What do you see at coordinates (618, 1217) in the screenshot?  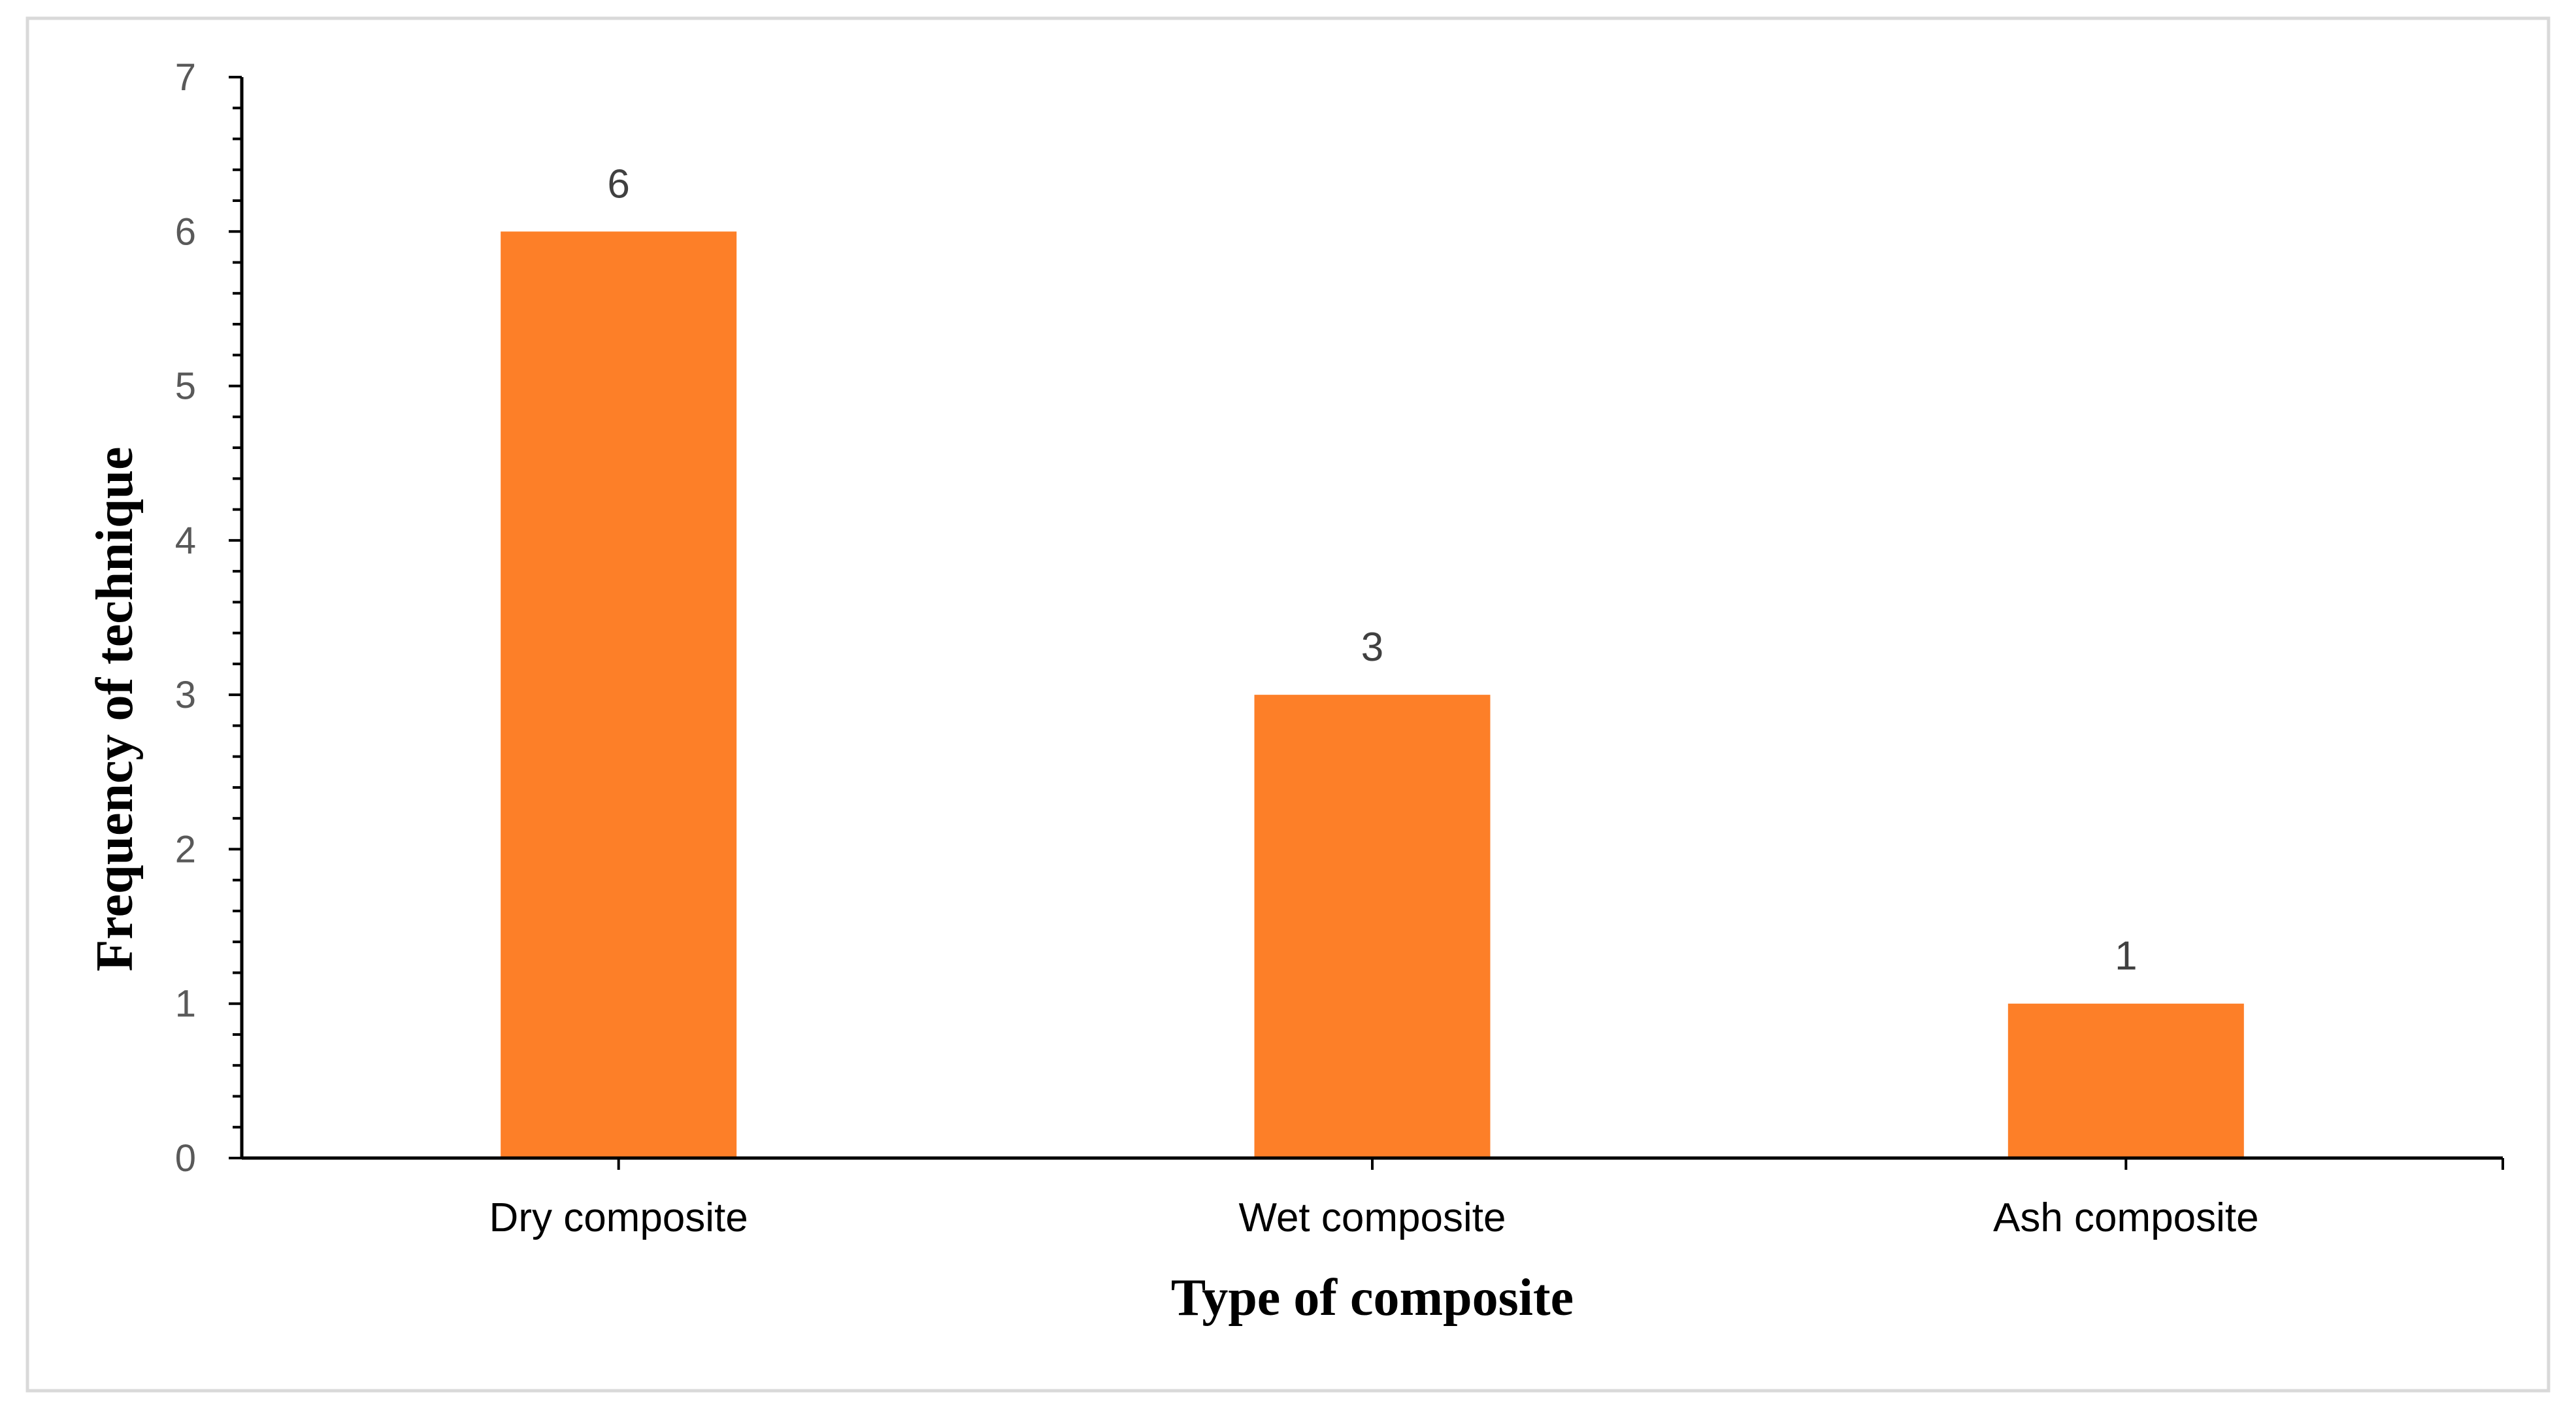 I see `x-tick-label: Dry composite` at bounding box center [618, 1217].